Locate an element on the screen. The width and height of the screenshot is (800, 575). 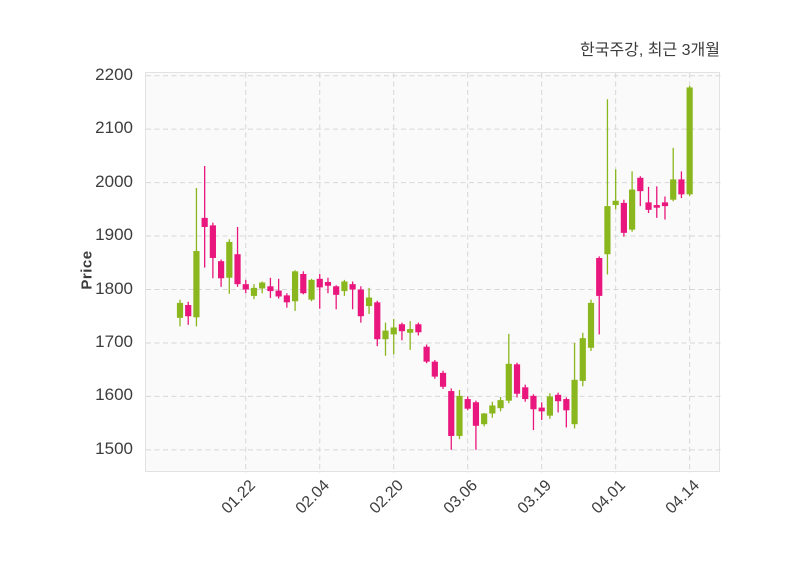
y-tick-label: 2100 is located at coordinates (114, 128).